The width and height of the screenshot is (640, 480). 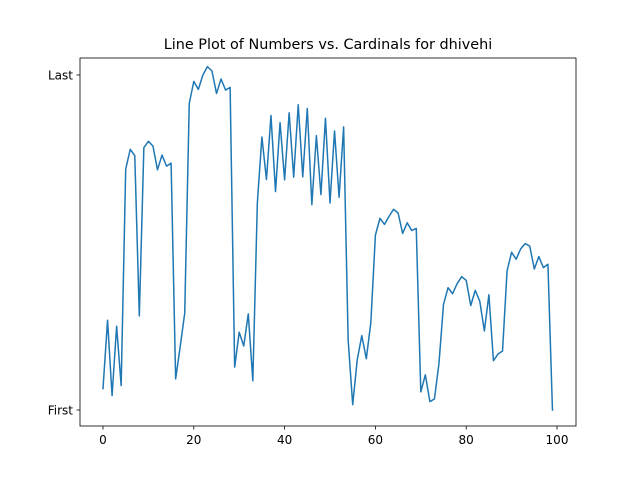 I want to click on x-tick-label: 100, so click(x=557, y=440).